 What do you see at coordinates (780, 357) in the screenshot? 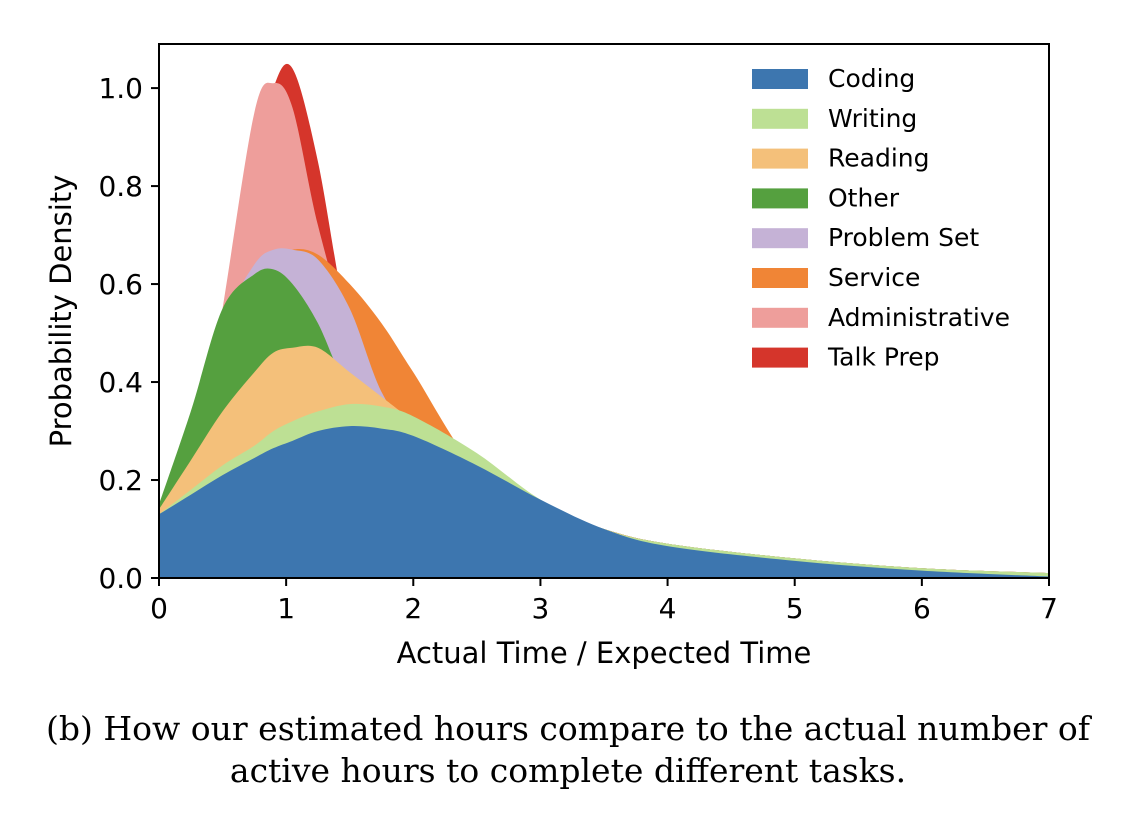
I see `legend-swatch-talk-prep` at bounding box center [780, 357].